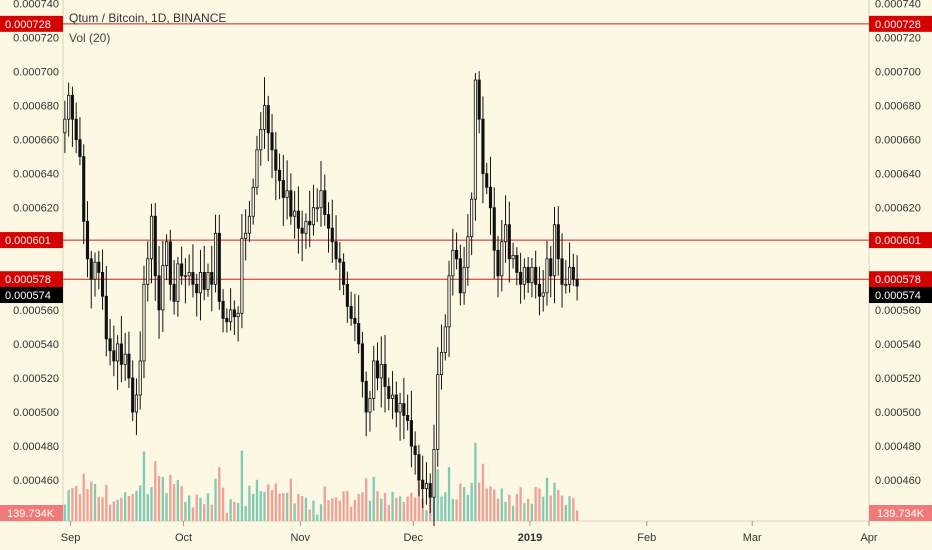 The height and width of the screenshot is (550, 932). I want to click on right-price-tick: 0.000740, so click(898, 5).